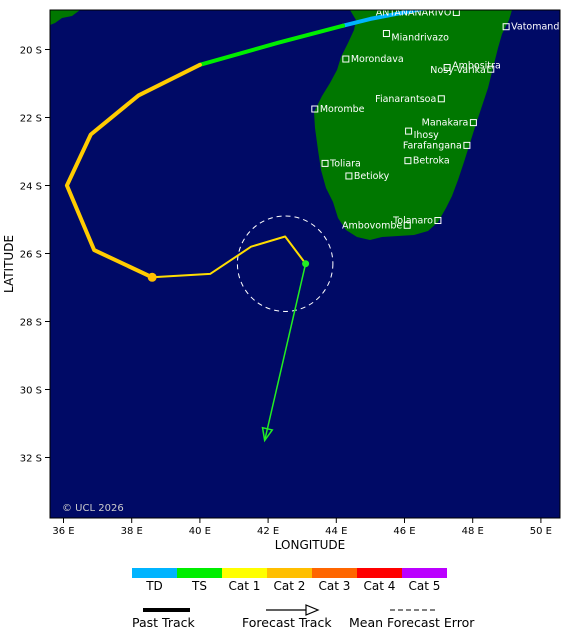  Describe the element at coordinates (405, 99) in the screenshot. I see `city-label: Fianarantsoa` at that location.